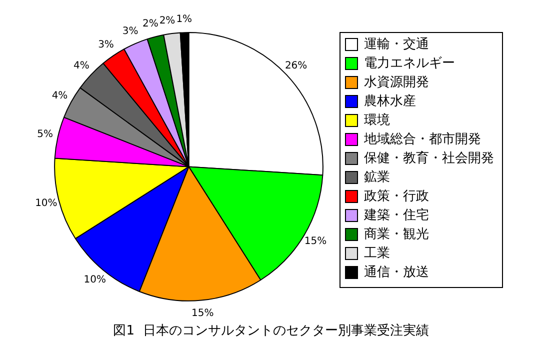 Image resolution: width=542 pixels, height=355 pixels. Describe the element at coordinates (390, 100) in the screenshot. I see `legend-label: 農林水産` at that location.